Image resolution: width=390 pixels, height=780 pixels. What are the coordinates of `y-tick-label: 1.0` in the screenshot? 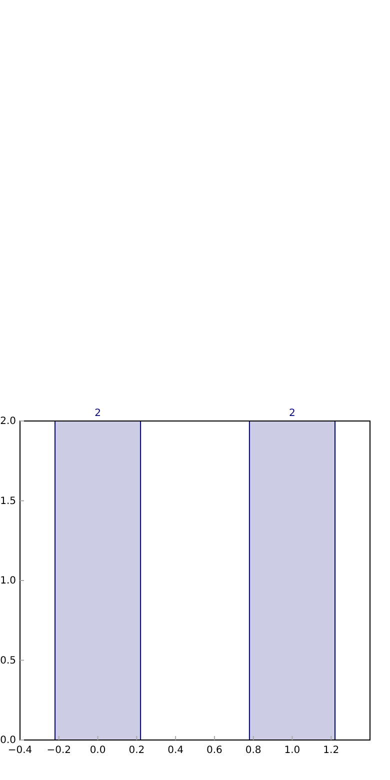 It's located at (8, 581).